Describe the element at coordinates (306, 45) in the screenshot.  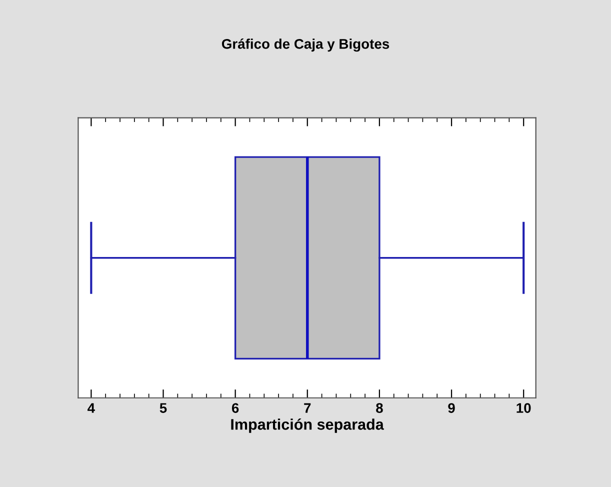
I see `chart-title: Gráfico de Caja y Bigotes` at that location.